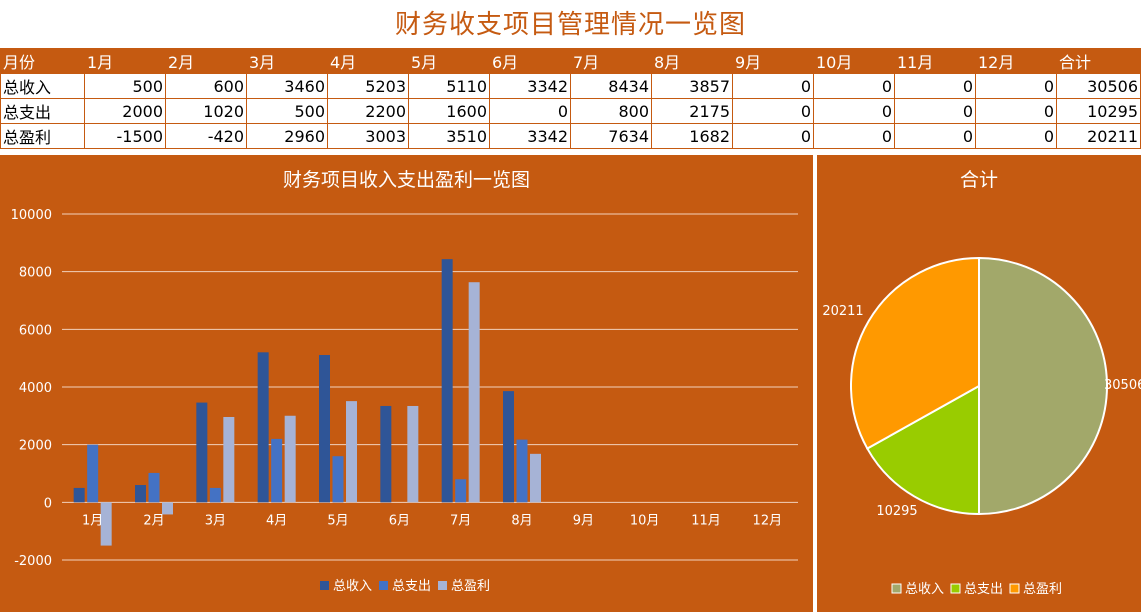 The image size is (1141, 616). I want to click on table-header-cell: 6月, so click(530, 61).